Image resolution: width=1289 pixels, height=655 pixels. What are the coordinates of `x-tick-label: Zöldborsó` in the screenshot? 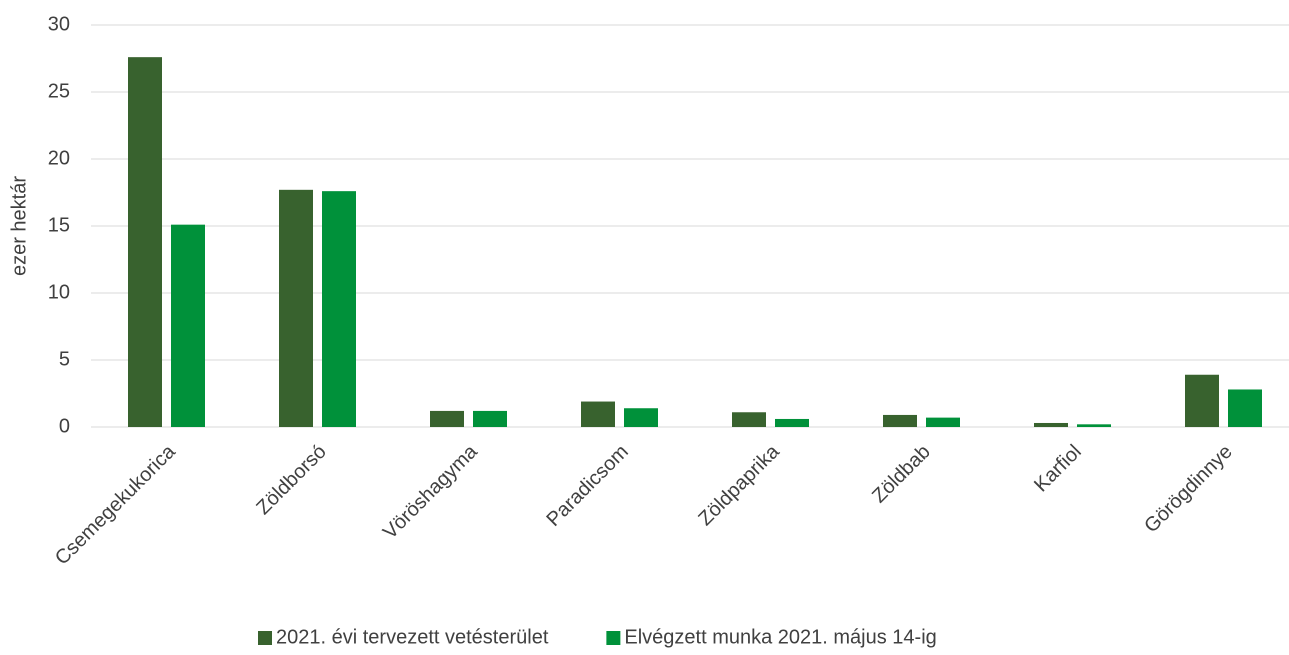 It's located at (291, 480).